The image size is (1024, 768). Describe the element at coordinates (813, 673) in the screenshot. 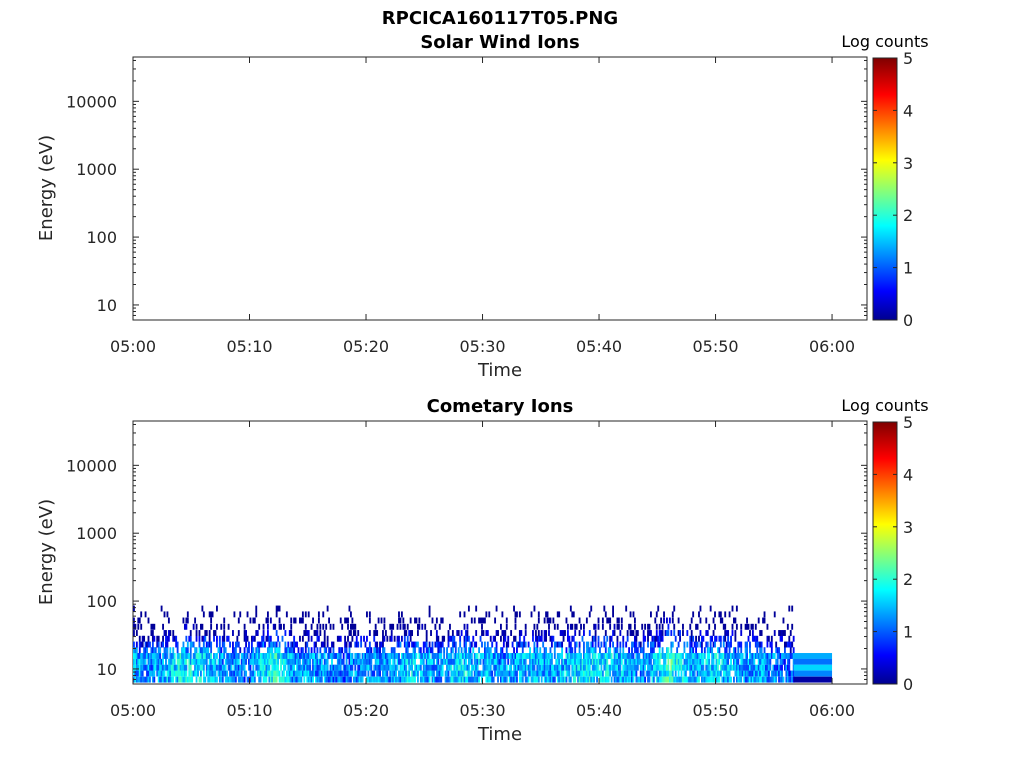

I see `tail-block-cell` at that location.